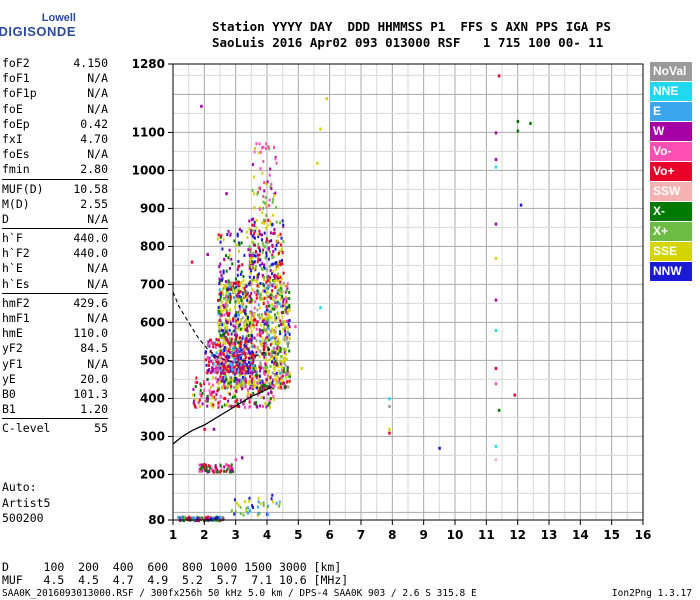 This screenshot has width=700, height=600. I want to click on param-key: B0, so click(9, 393).